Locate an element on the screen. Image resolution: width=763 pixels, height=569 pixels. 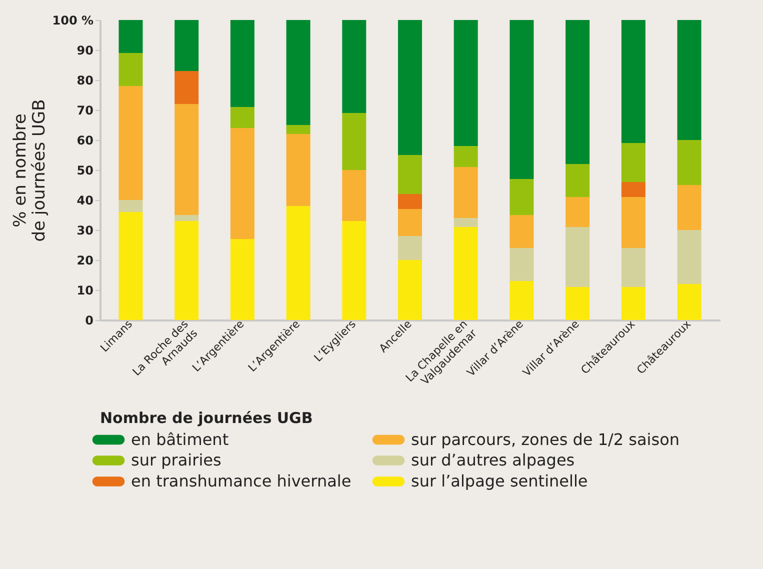
y-tick-label: 100 % is located at coordinates (73, 21).